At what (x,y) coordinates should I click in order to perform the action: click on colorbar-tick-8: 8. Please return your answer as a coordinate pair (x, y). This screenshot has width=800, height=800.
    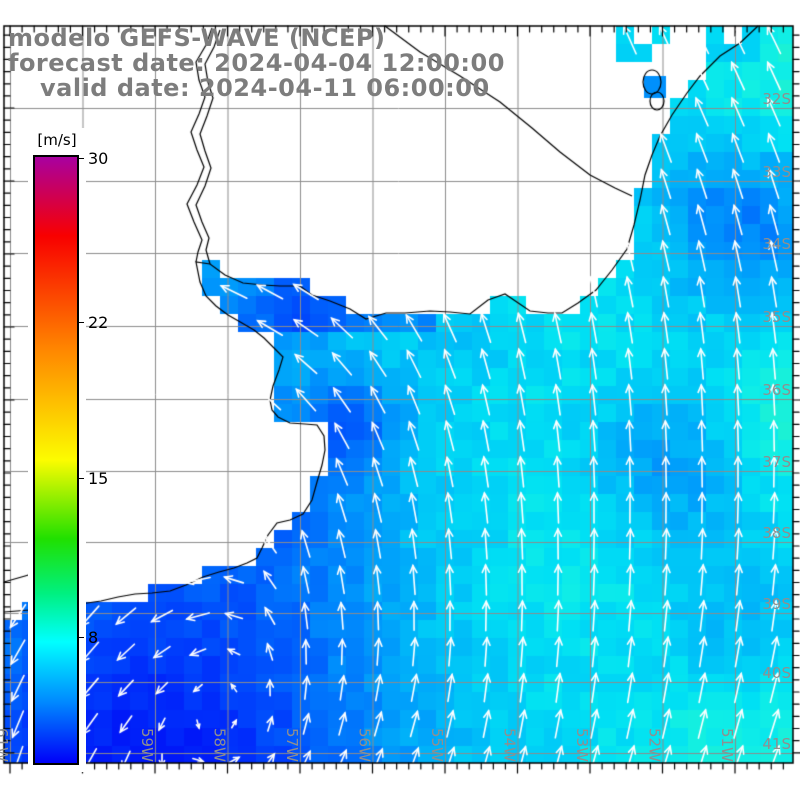
    Looking at the image, I should click on (93, 637).